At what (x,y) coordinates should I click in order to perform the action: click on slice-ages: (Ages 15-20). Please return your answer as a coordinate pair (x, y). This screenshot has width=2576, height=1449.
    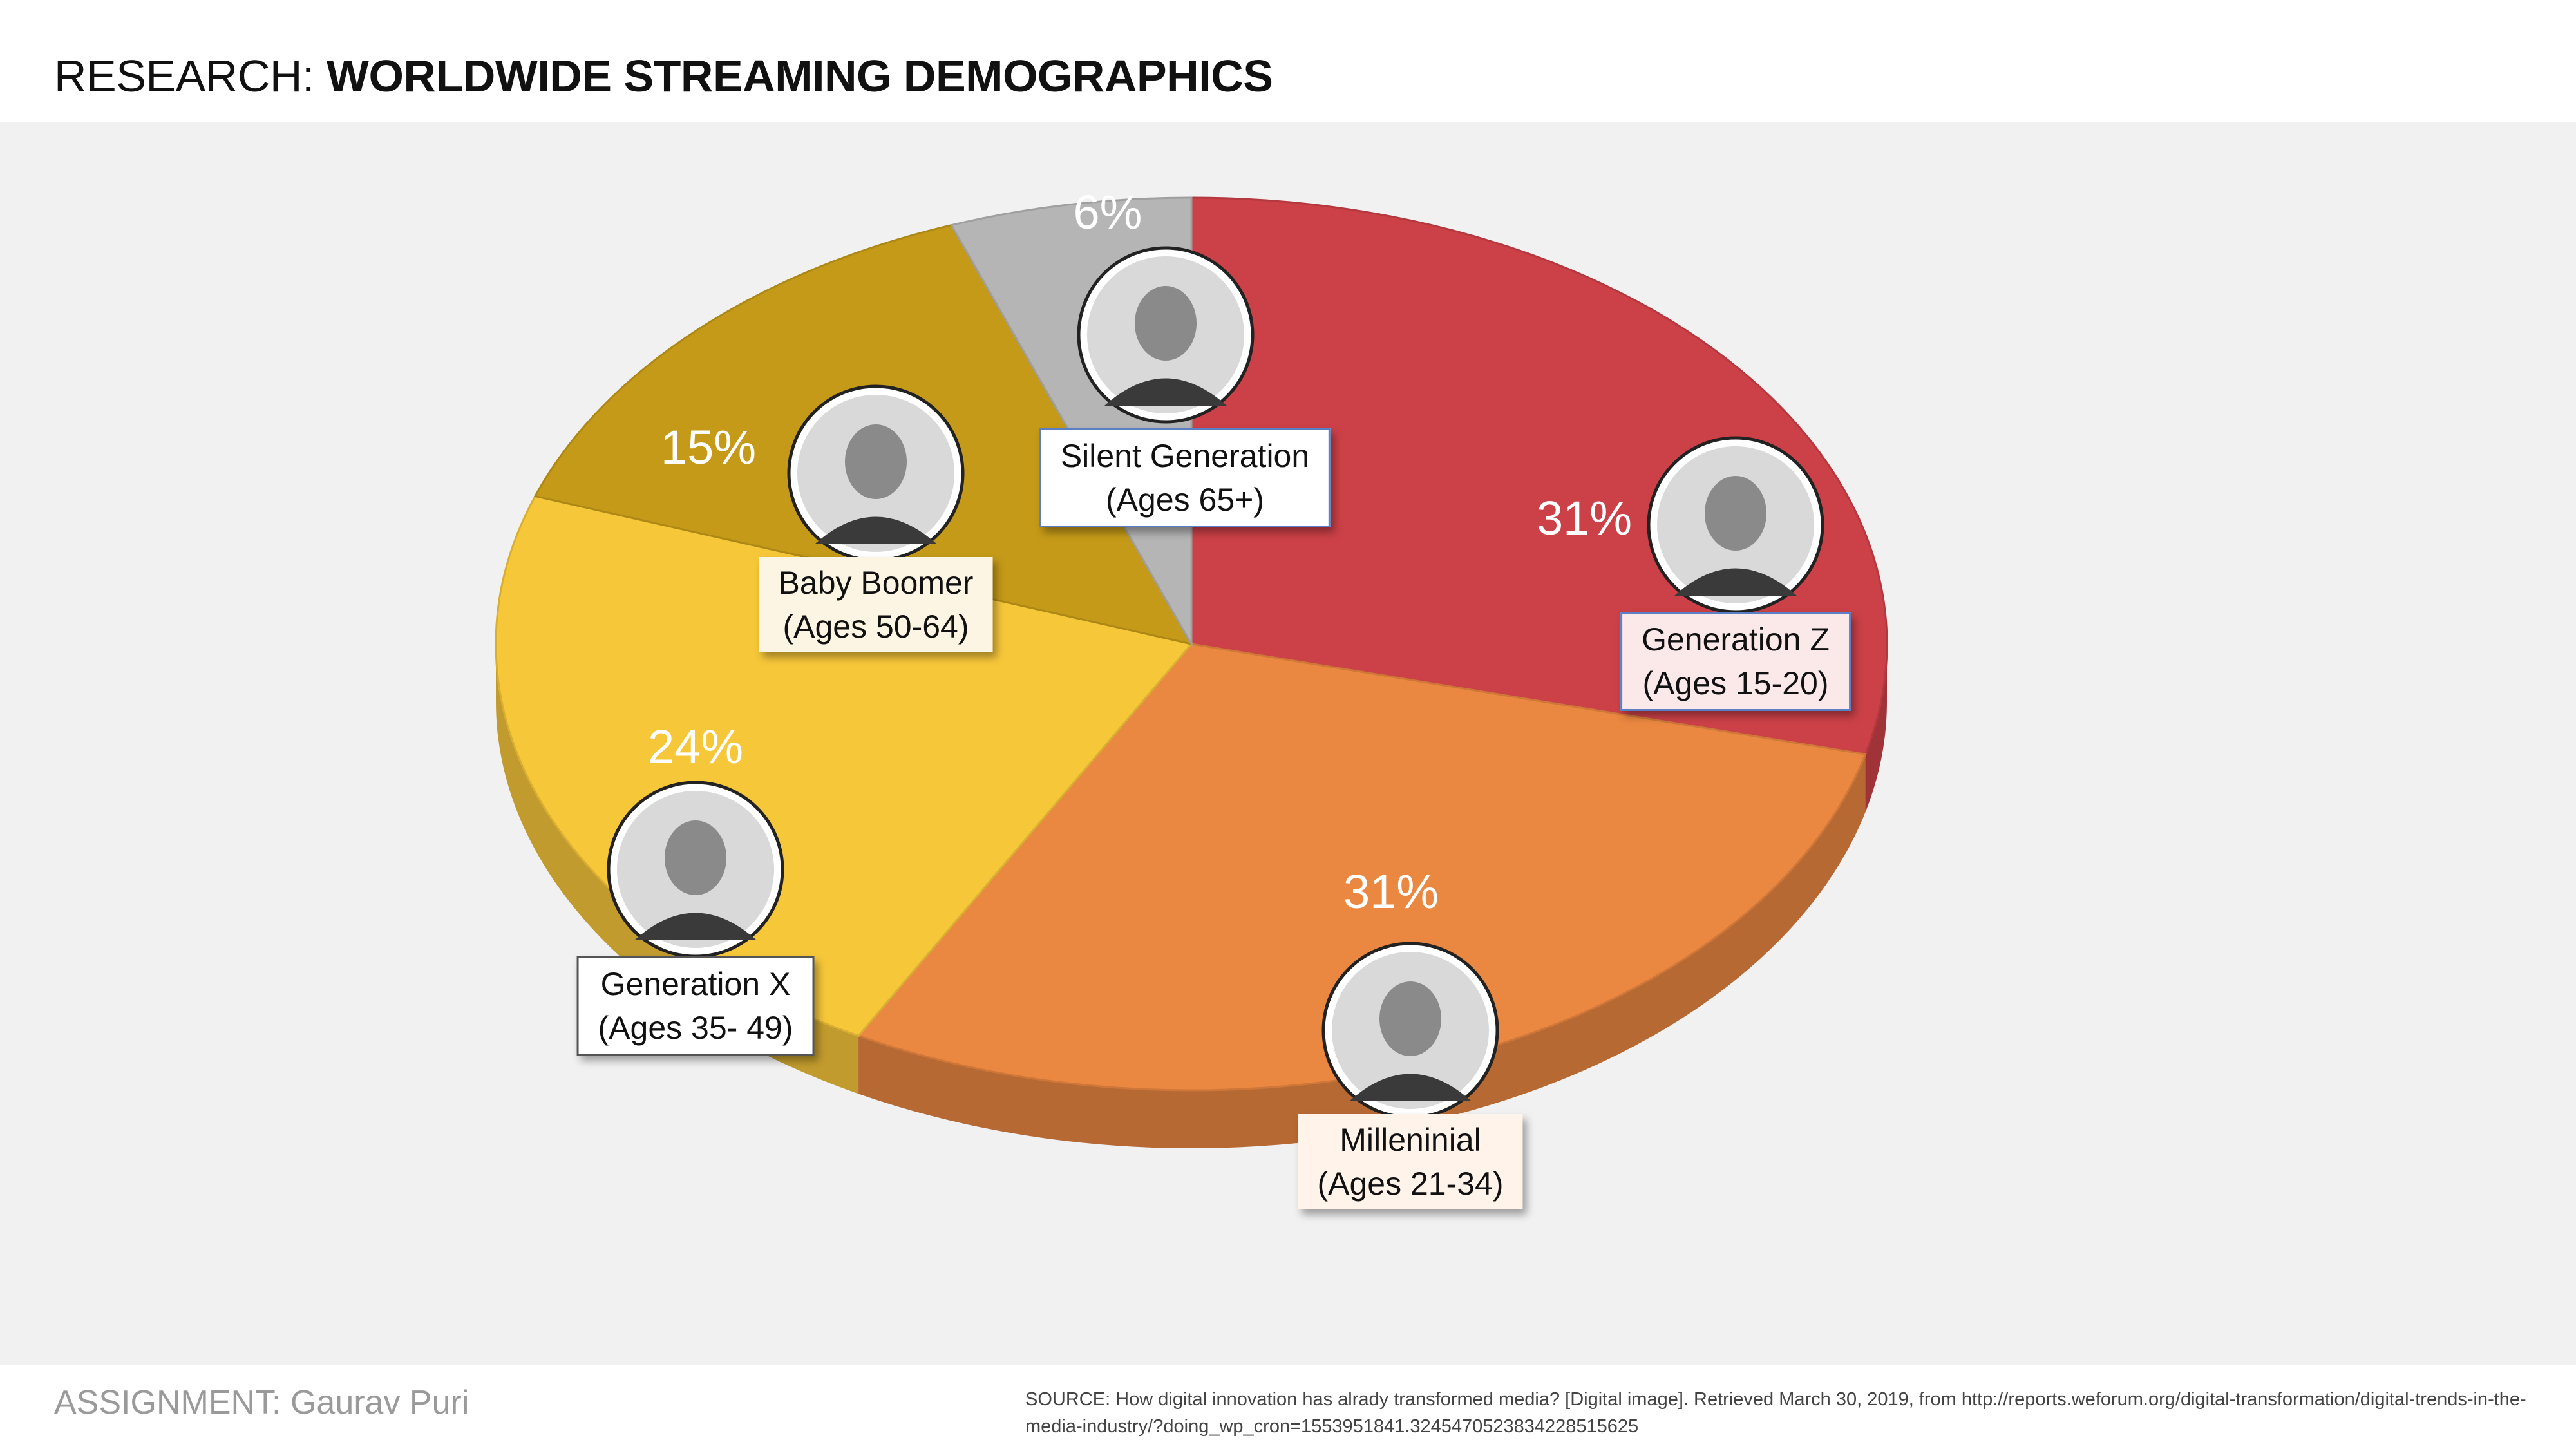
    Looking at the image, I should click on (1735, 683).